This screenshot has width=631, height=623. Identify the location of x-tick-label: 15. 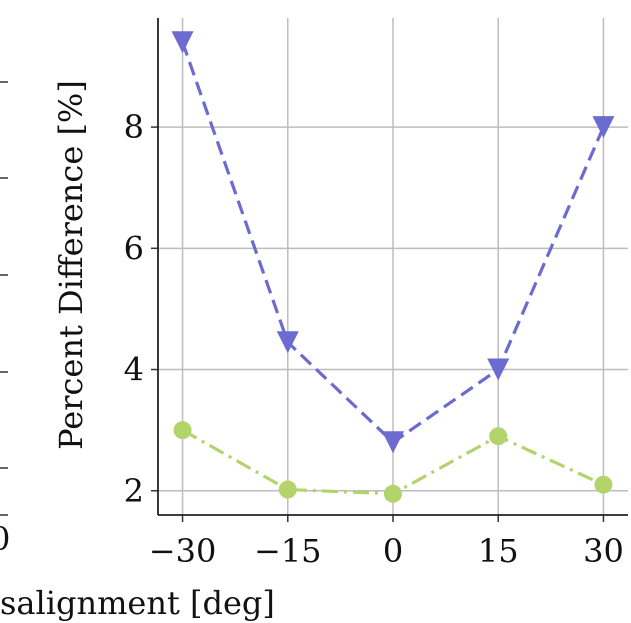
(498, 551).